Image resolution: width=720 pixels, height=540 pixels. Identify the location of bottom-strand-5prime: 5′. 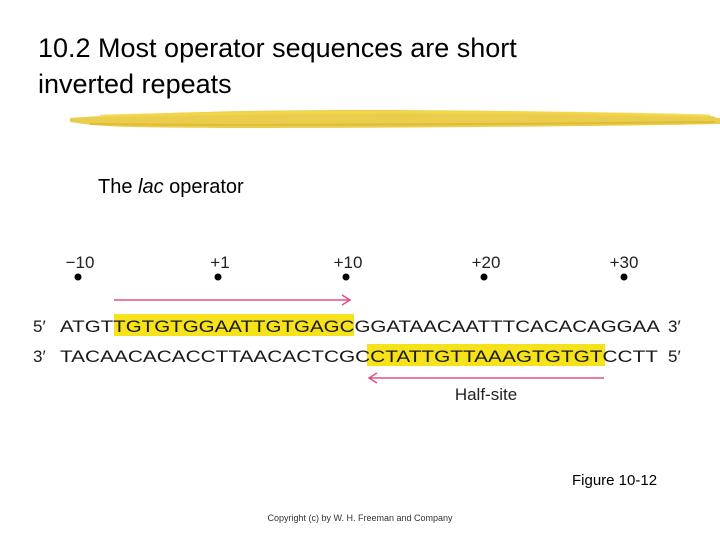
(674, 356).